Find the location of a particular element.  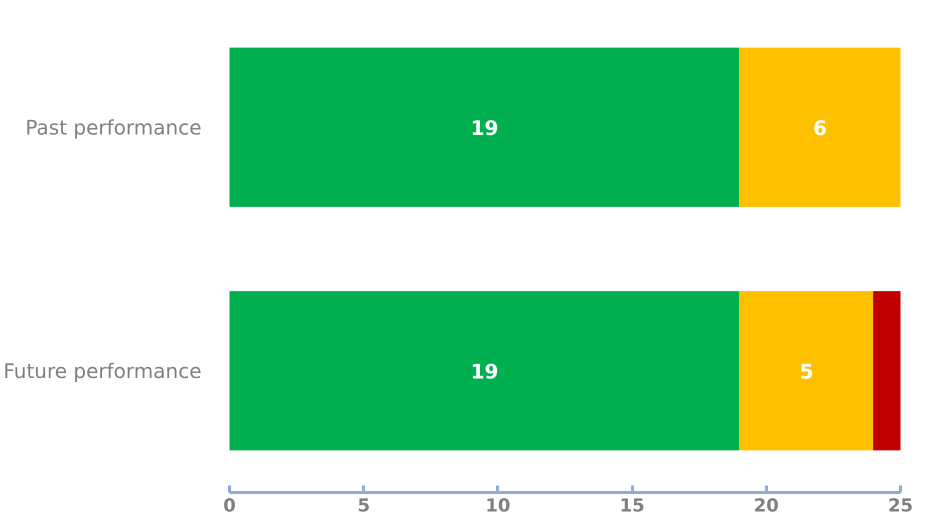

x-tick-label: 5 is located at coordinates (363, 505).